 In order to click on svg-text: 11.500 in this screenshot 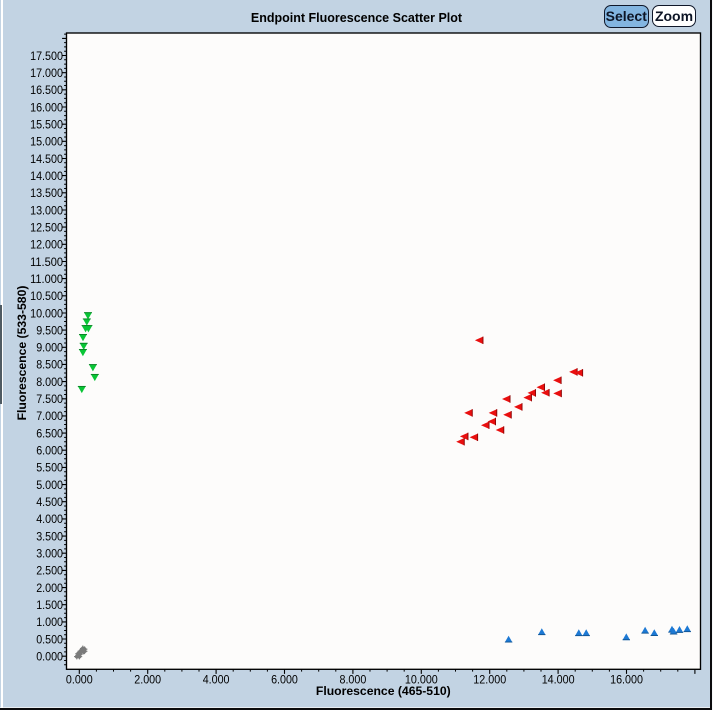, I will do `click(46, 262)`.